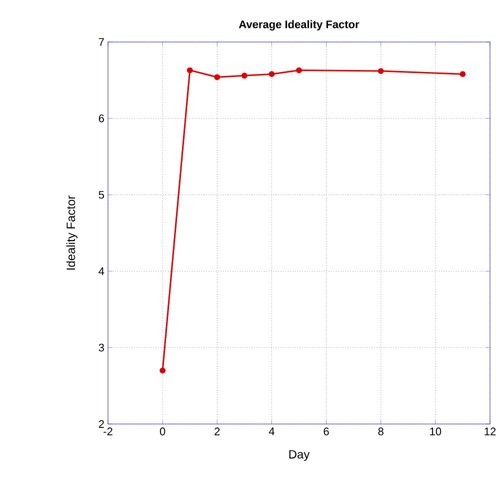  What do you see at coordinates (101, 118) in the screenshot?
I see `y-tick-label: 6` at bounding box center [101, 118].